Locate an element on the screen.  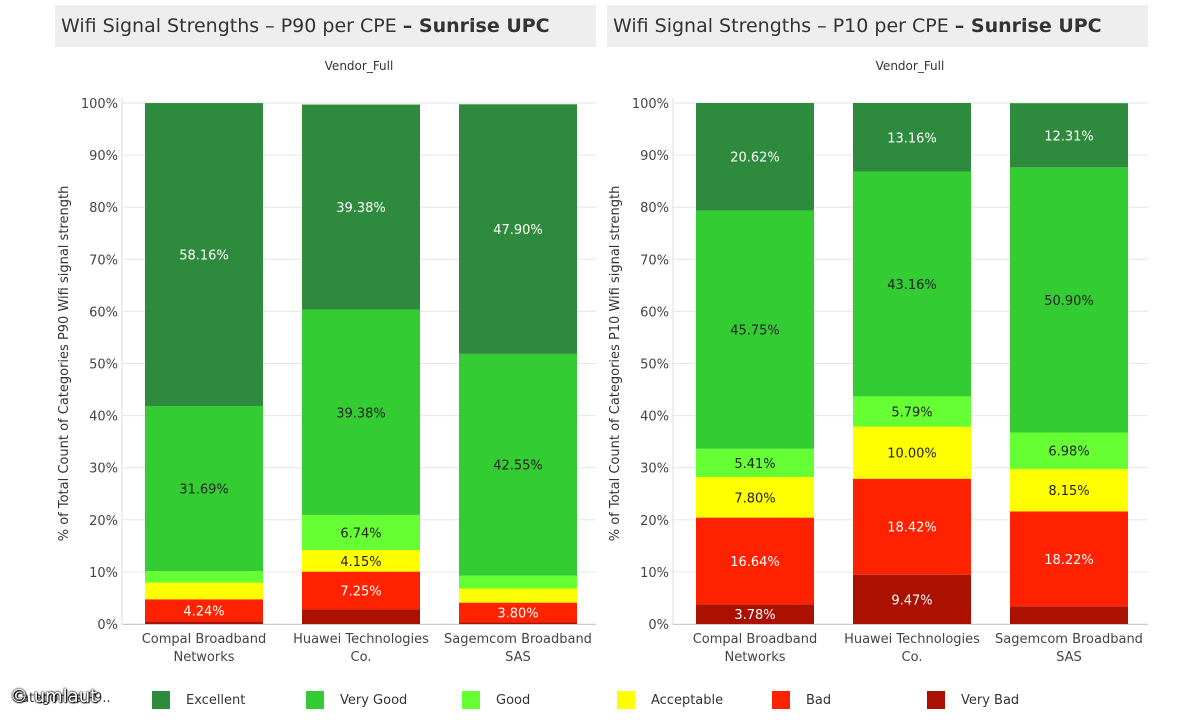
y-tick-label: 60% is located at coordinates (654, 312).